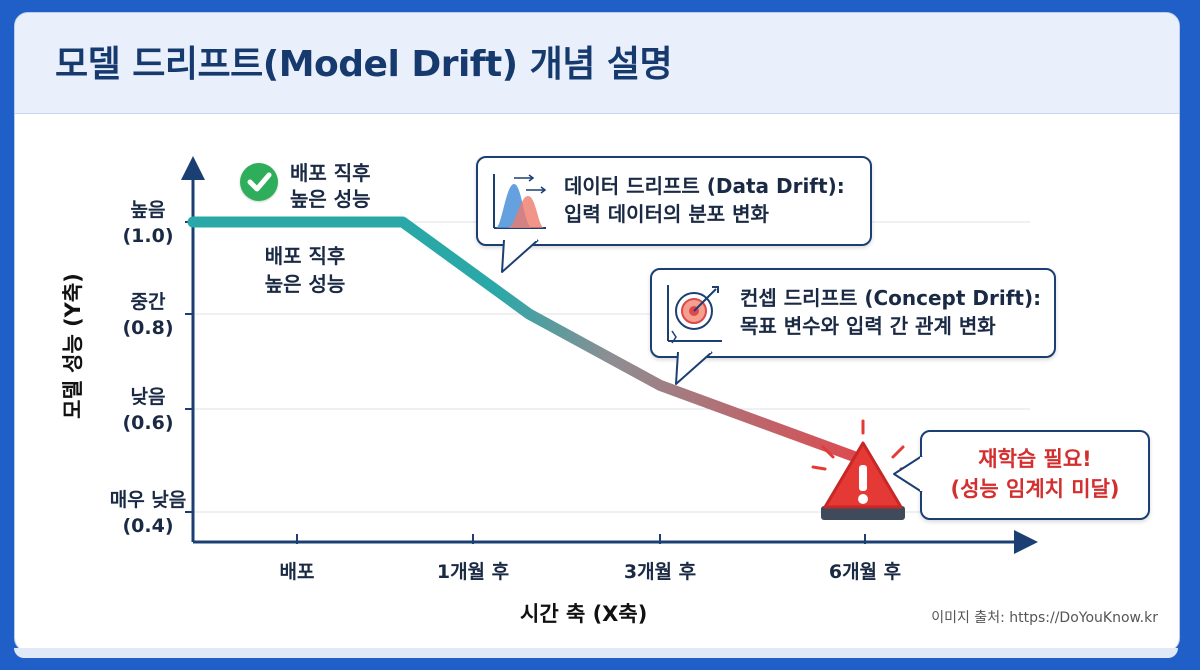  I want to click on x-tick-label: 6개월 후, so click(865, 572).